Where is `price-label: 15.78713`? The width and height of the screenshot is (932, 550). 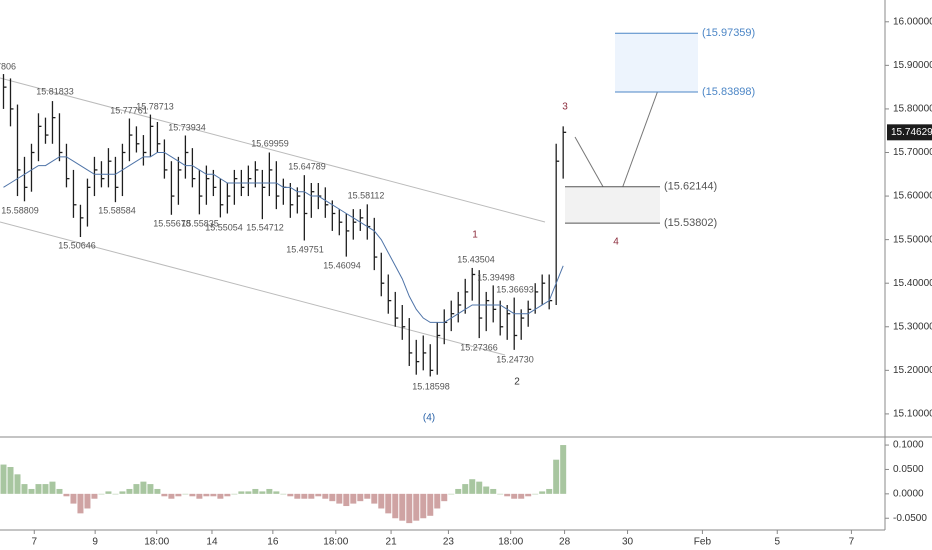
price-label: 15.78713 is located at coordinates (155, 106).